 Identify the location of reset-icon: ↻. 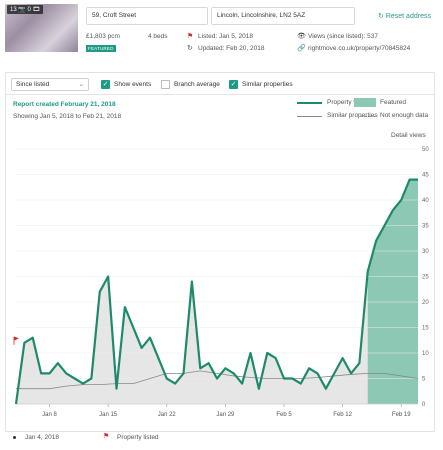
(381, 16).